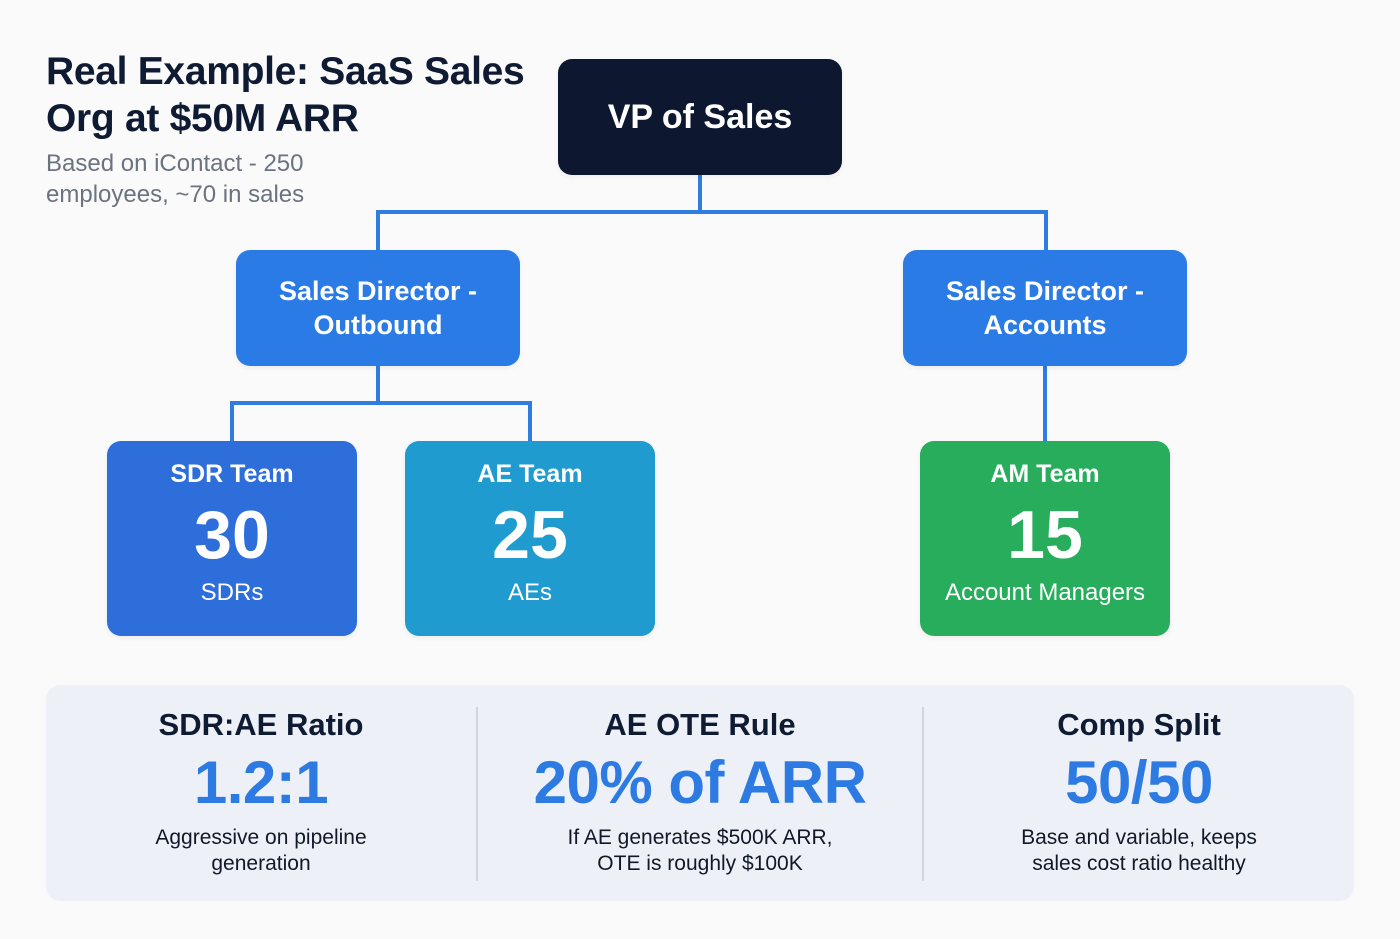 Image resolution: width=1400 pixels, height=939 pixels. Describe the element at coordinates (232, 474) in the screenshot. I see `team-name: SDR Team` at that location.